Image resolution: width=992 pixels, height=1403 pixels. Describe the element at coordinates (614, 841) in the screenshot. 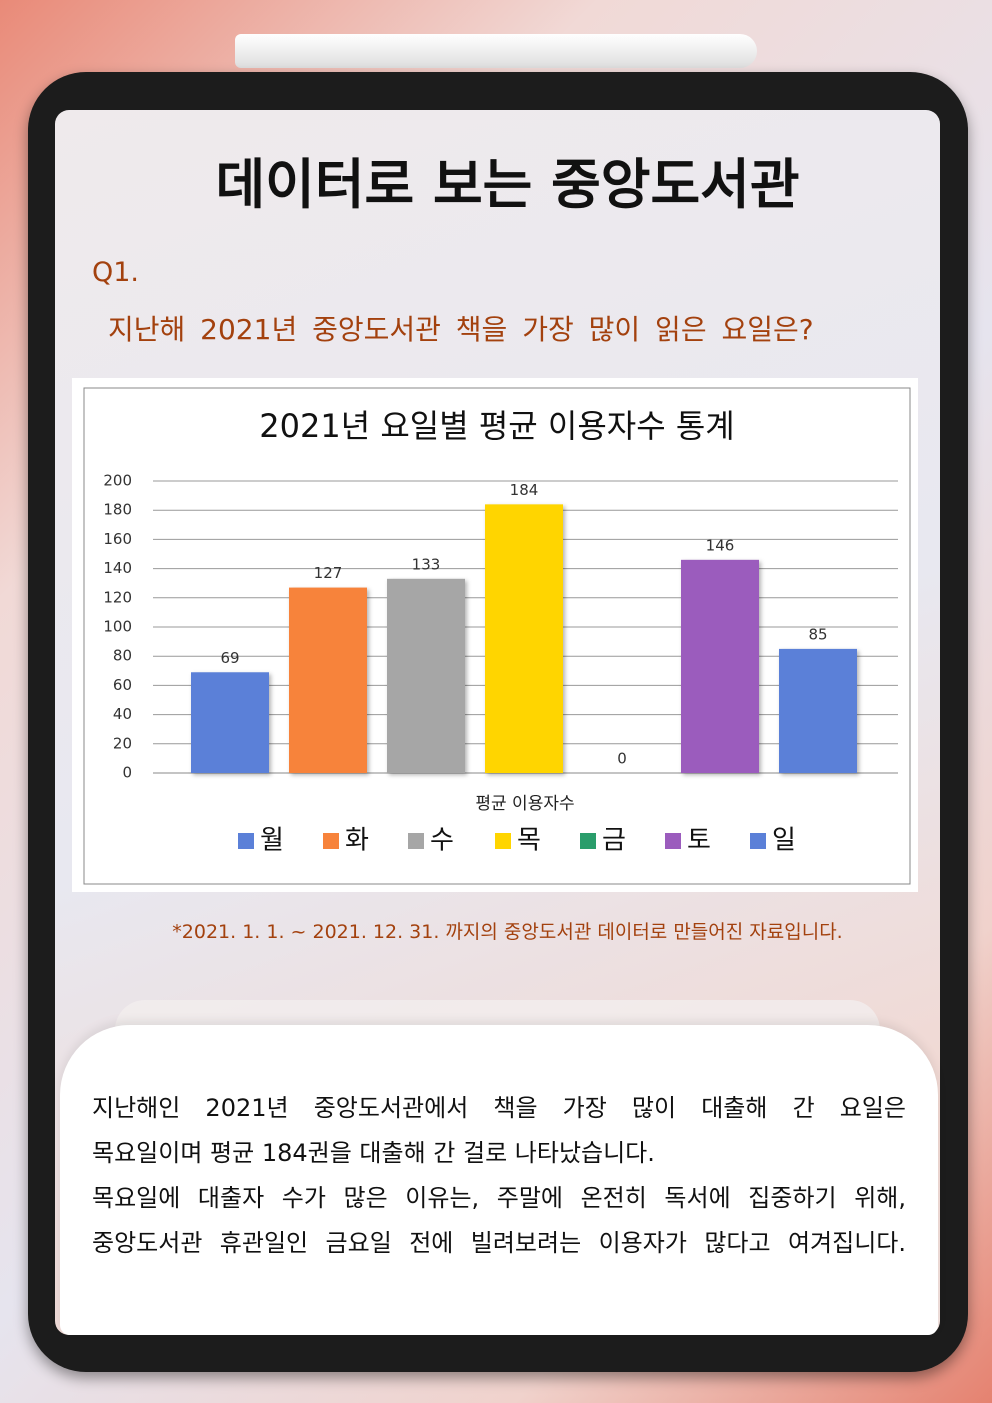

I see `legend-label: 금` at that location.